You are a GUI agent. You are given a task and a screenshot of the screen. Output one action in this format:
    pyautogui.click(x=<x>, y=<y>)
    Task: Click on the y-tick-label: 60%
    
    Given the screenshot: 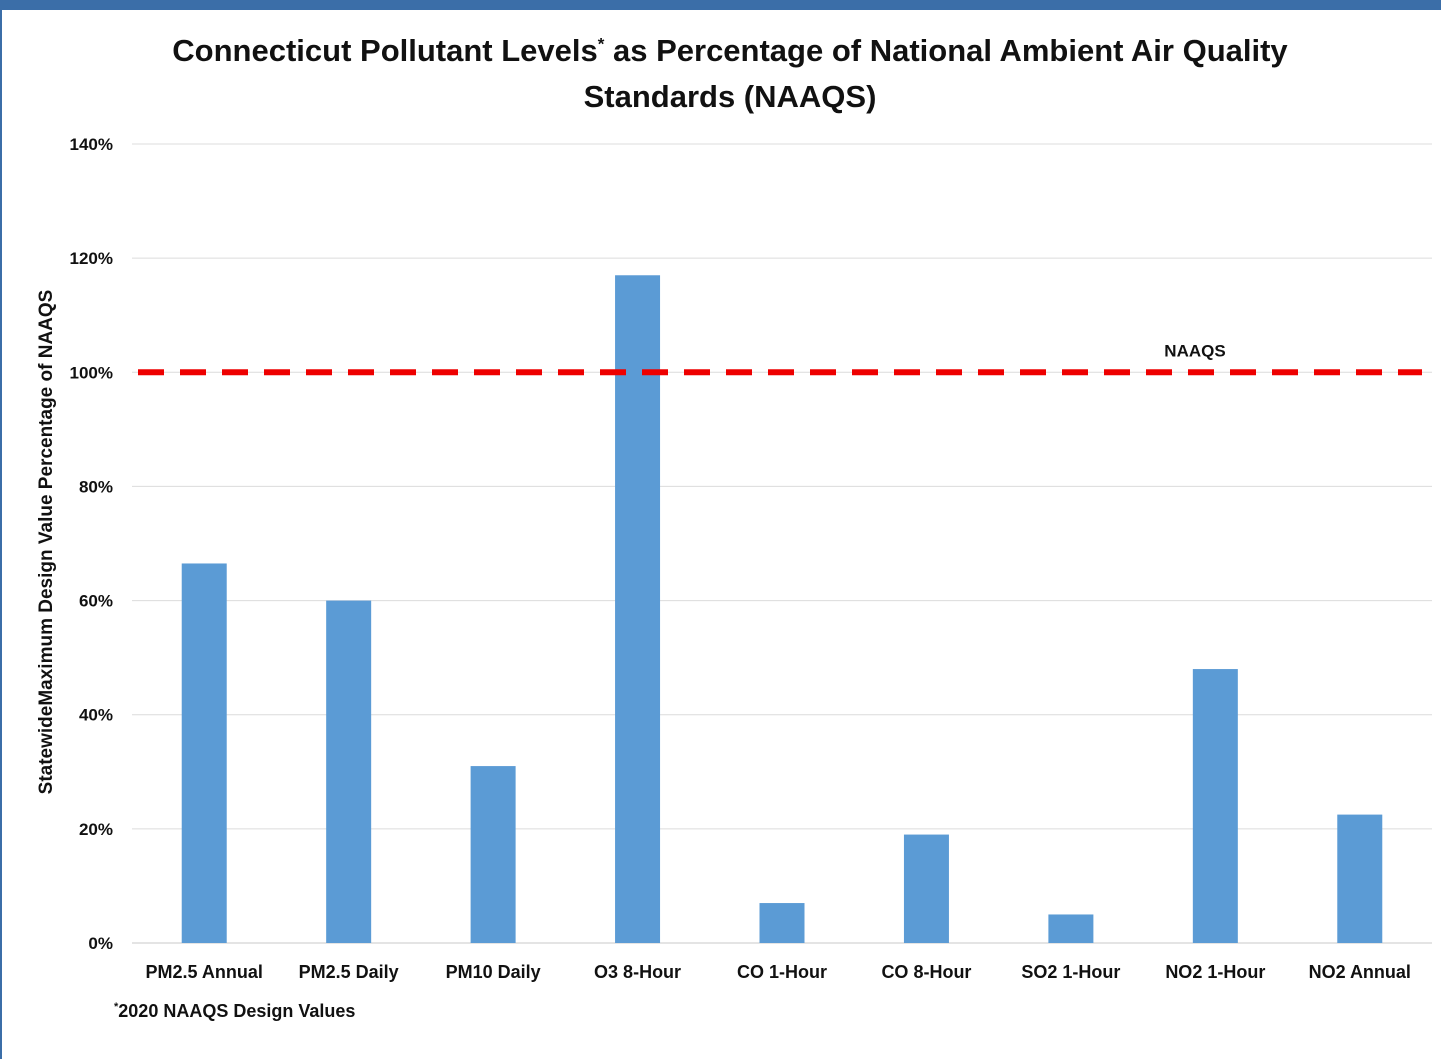 What is the action you would take?
    pyautogui.click(x=96, y=601)
    